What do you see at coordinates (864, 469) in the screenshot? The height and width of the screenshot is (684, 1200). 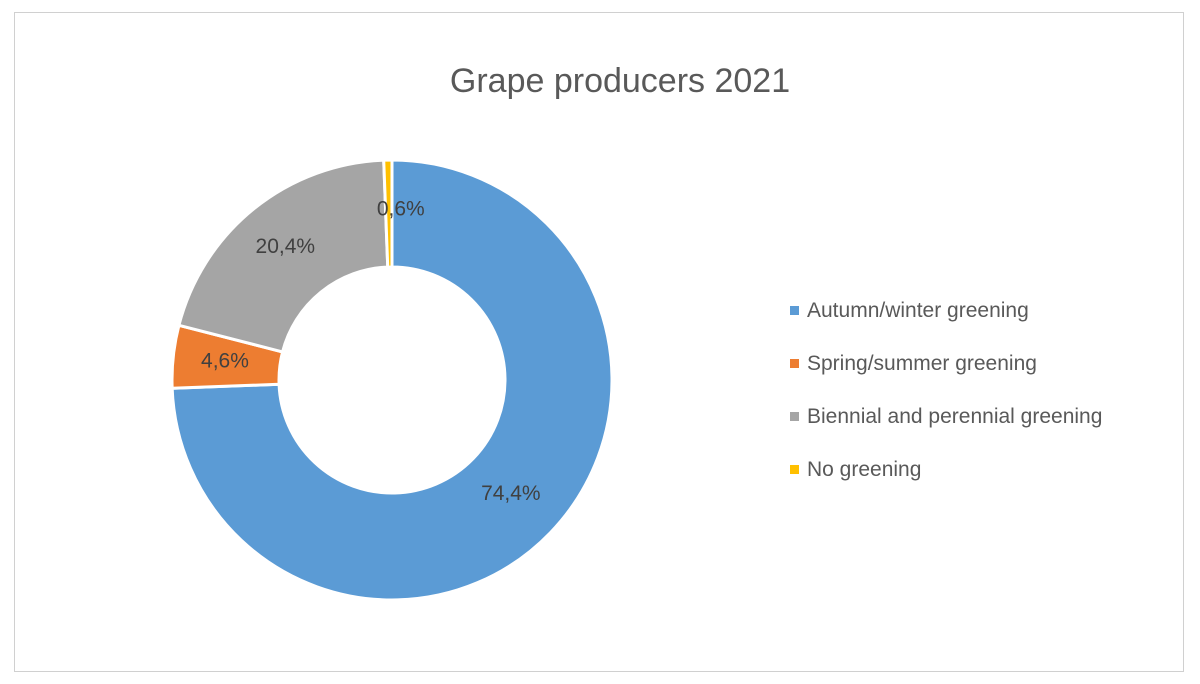 I see `legend-label: No greening` at bounding box center [864, 469].